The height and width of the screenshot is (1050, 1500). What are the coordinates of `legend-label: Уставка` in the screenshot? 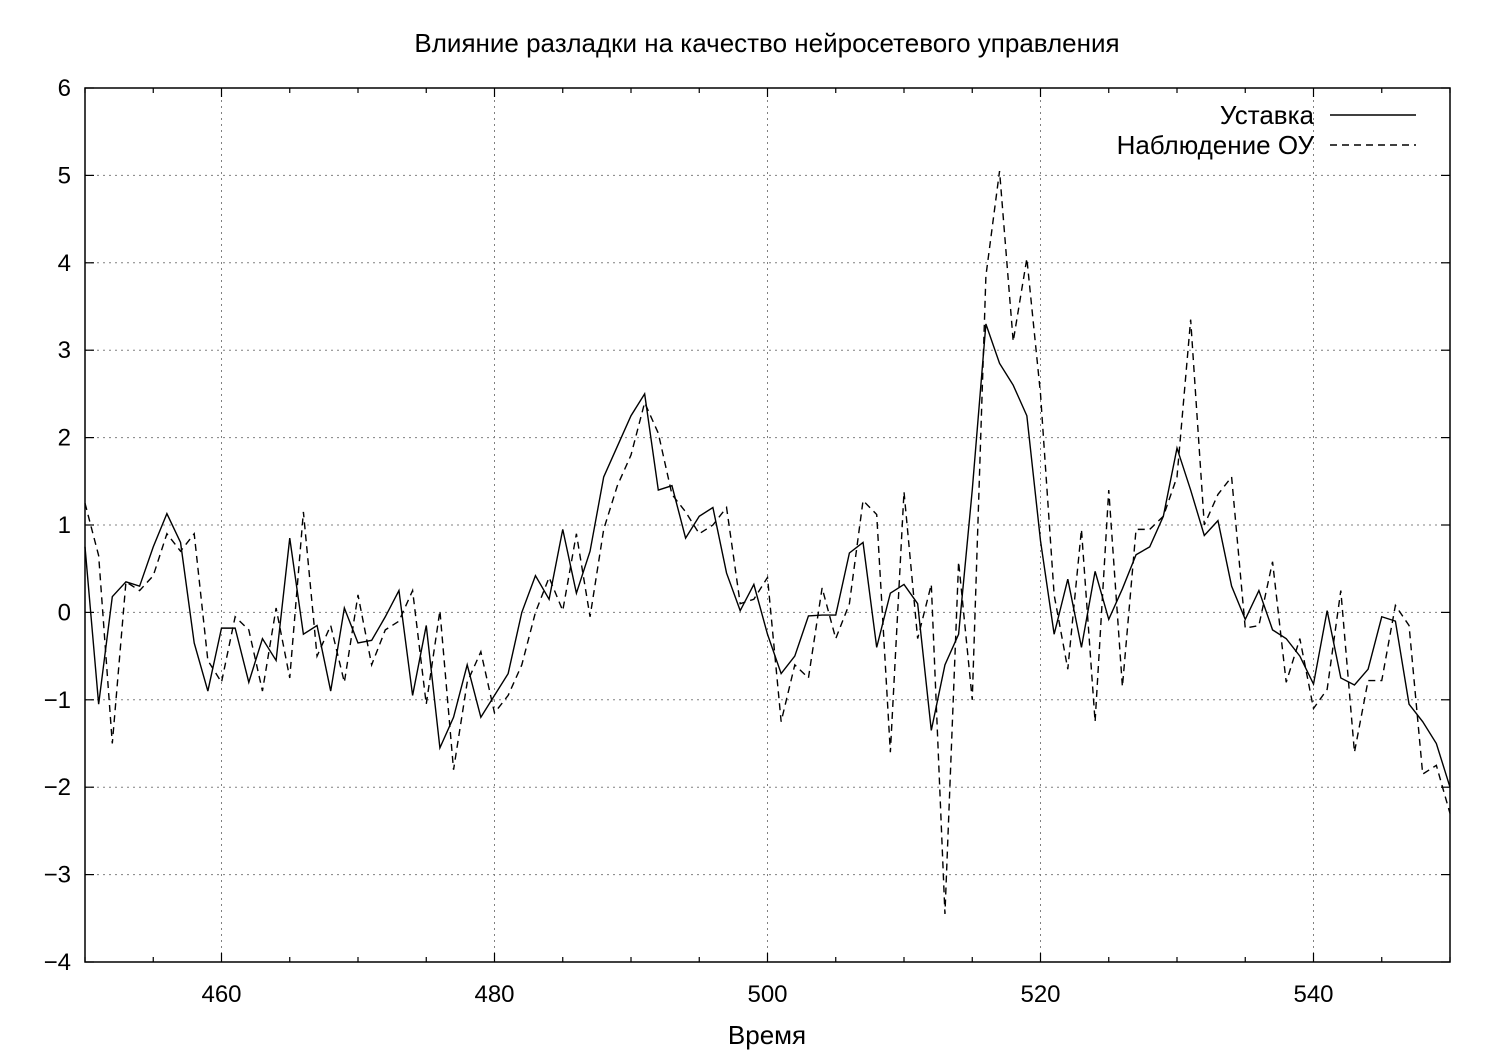 It's located at (1267, 115).